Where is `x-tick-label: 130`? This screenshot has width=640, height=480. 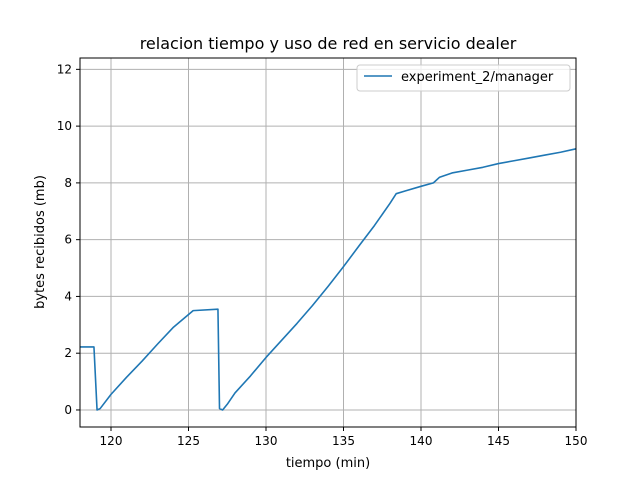
x-tick-label: 130 is located at coordinates (266, 441).